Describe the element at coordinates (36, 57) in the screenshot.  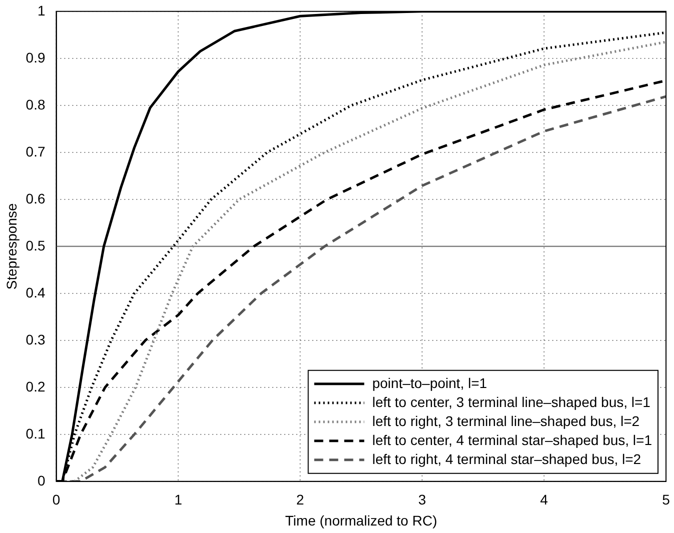
I see `y-tick-label: 0.9` at that location.